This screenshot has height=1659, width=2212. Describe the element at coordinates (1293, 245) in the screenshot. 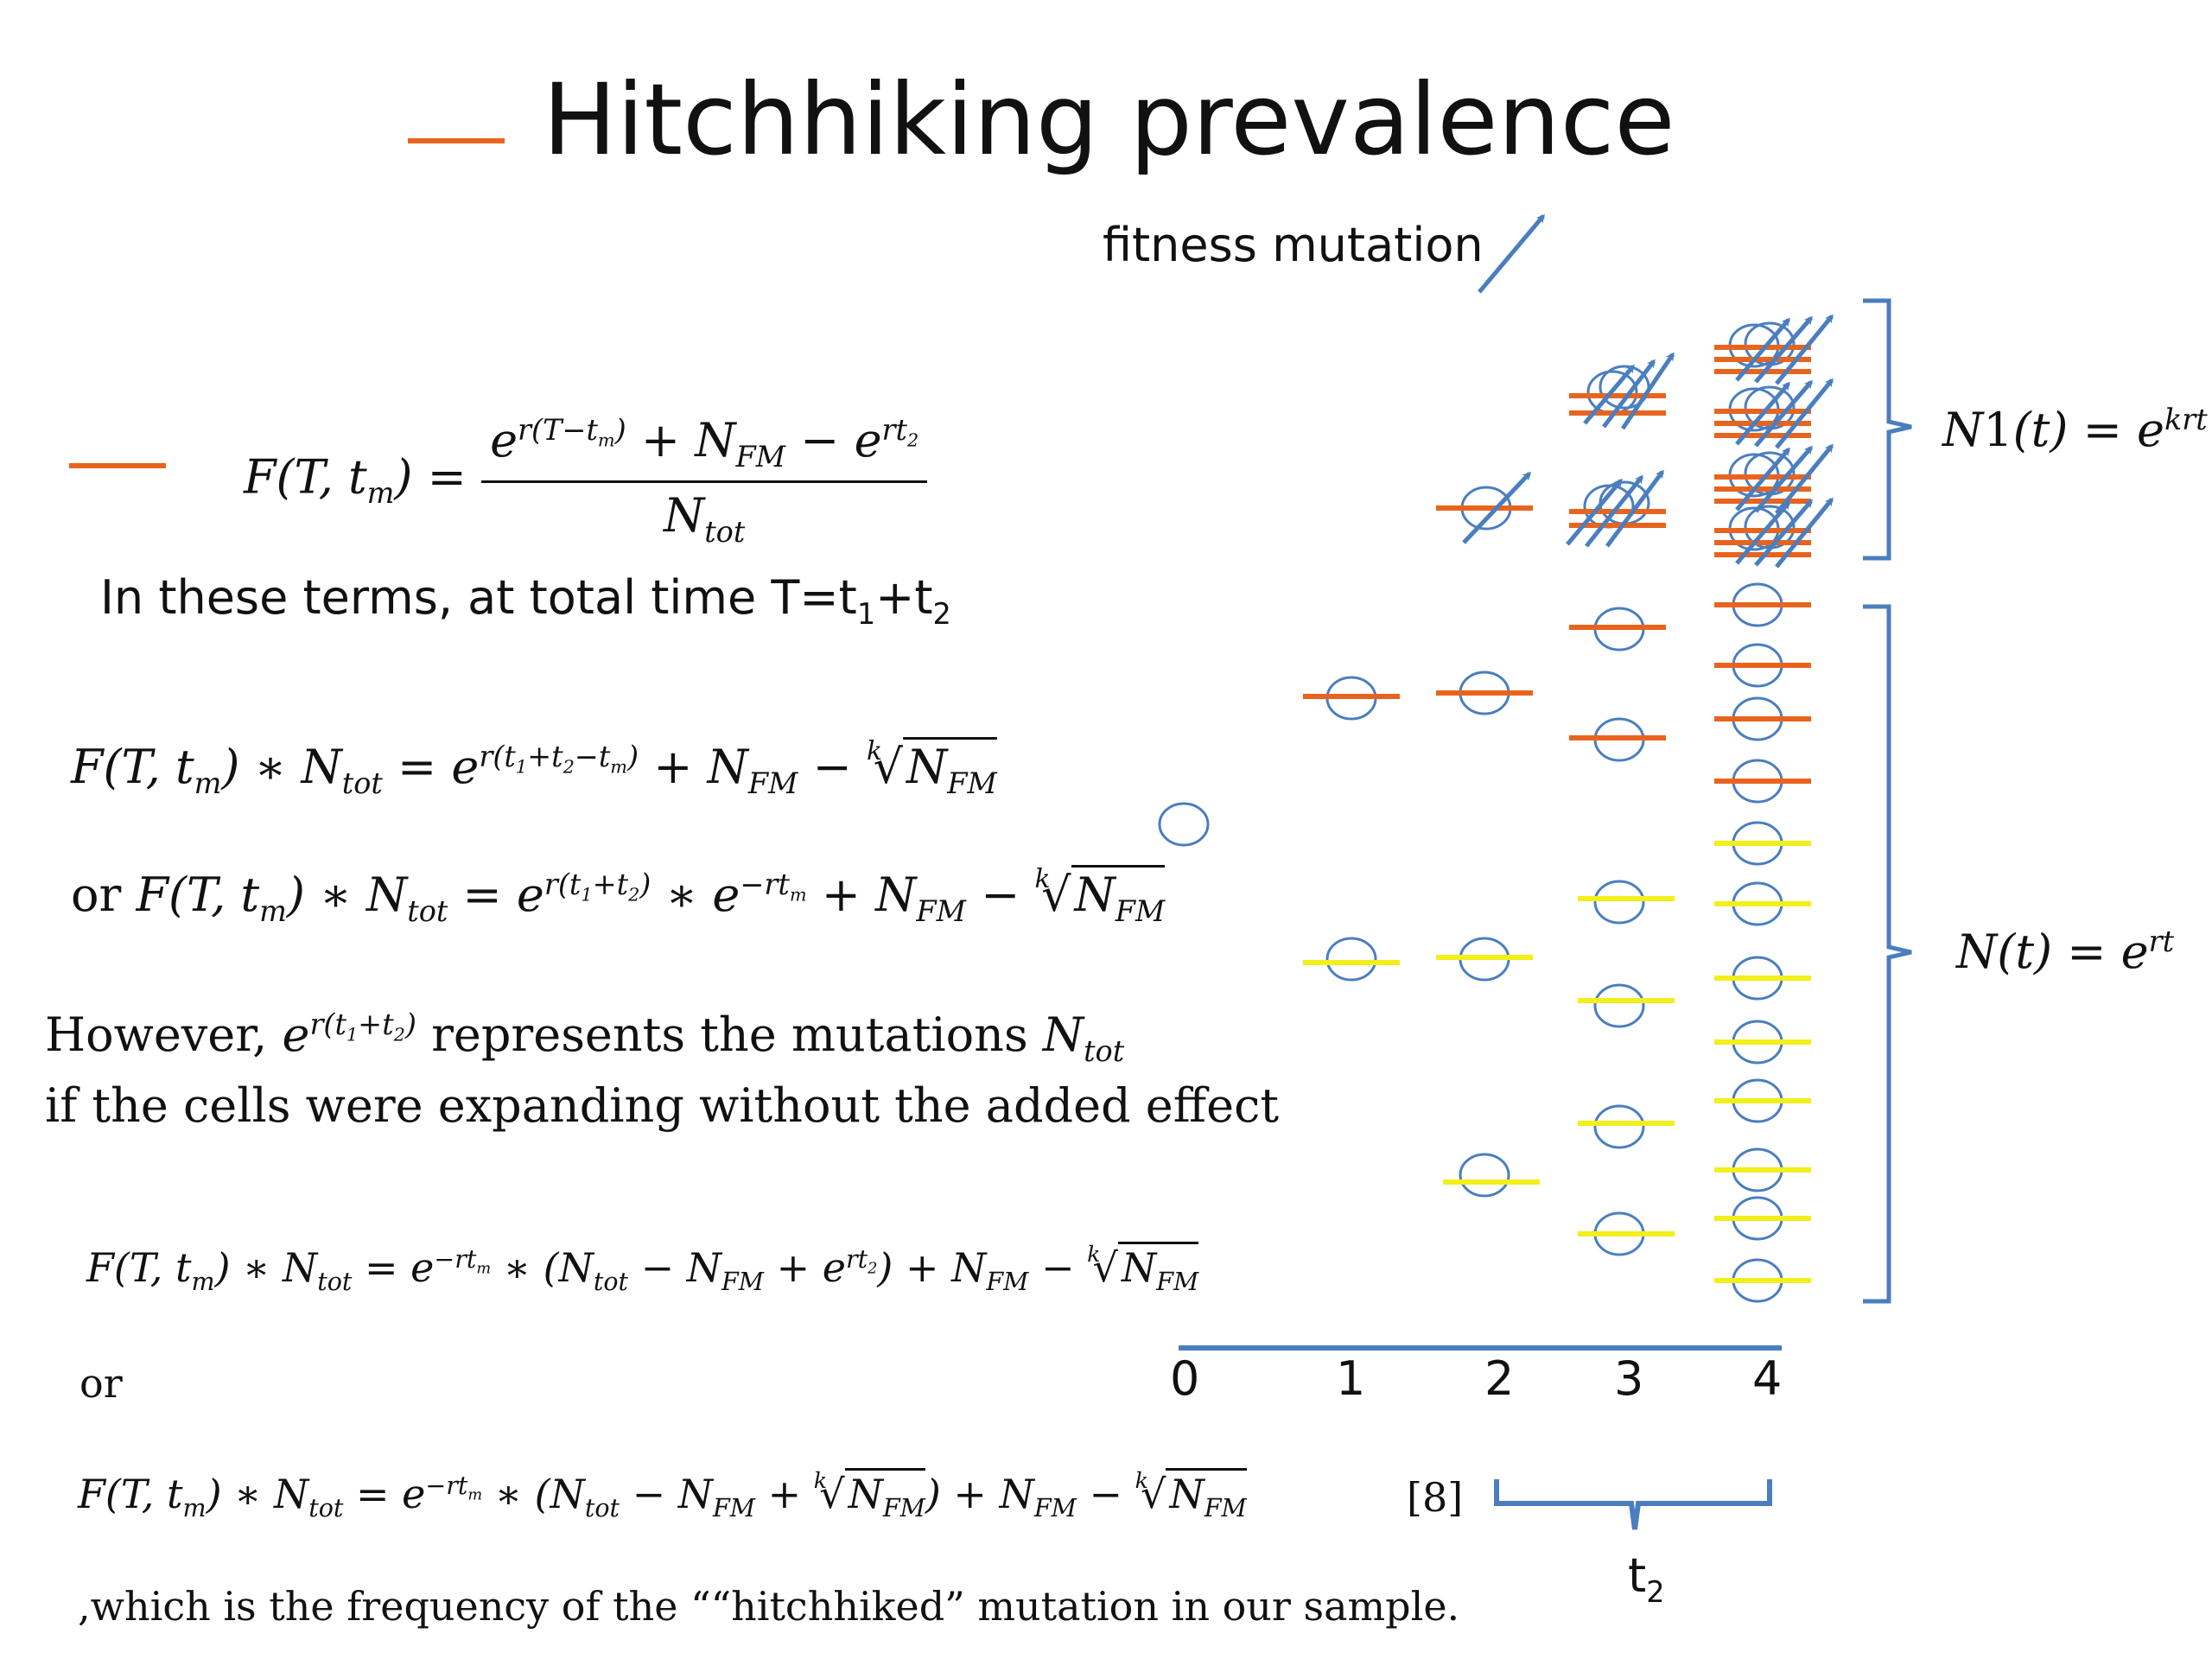

I see `fitness-mutation-label: fitness mutation` at that location.